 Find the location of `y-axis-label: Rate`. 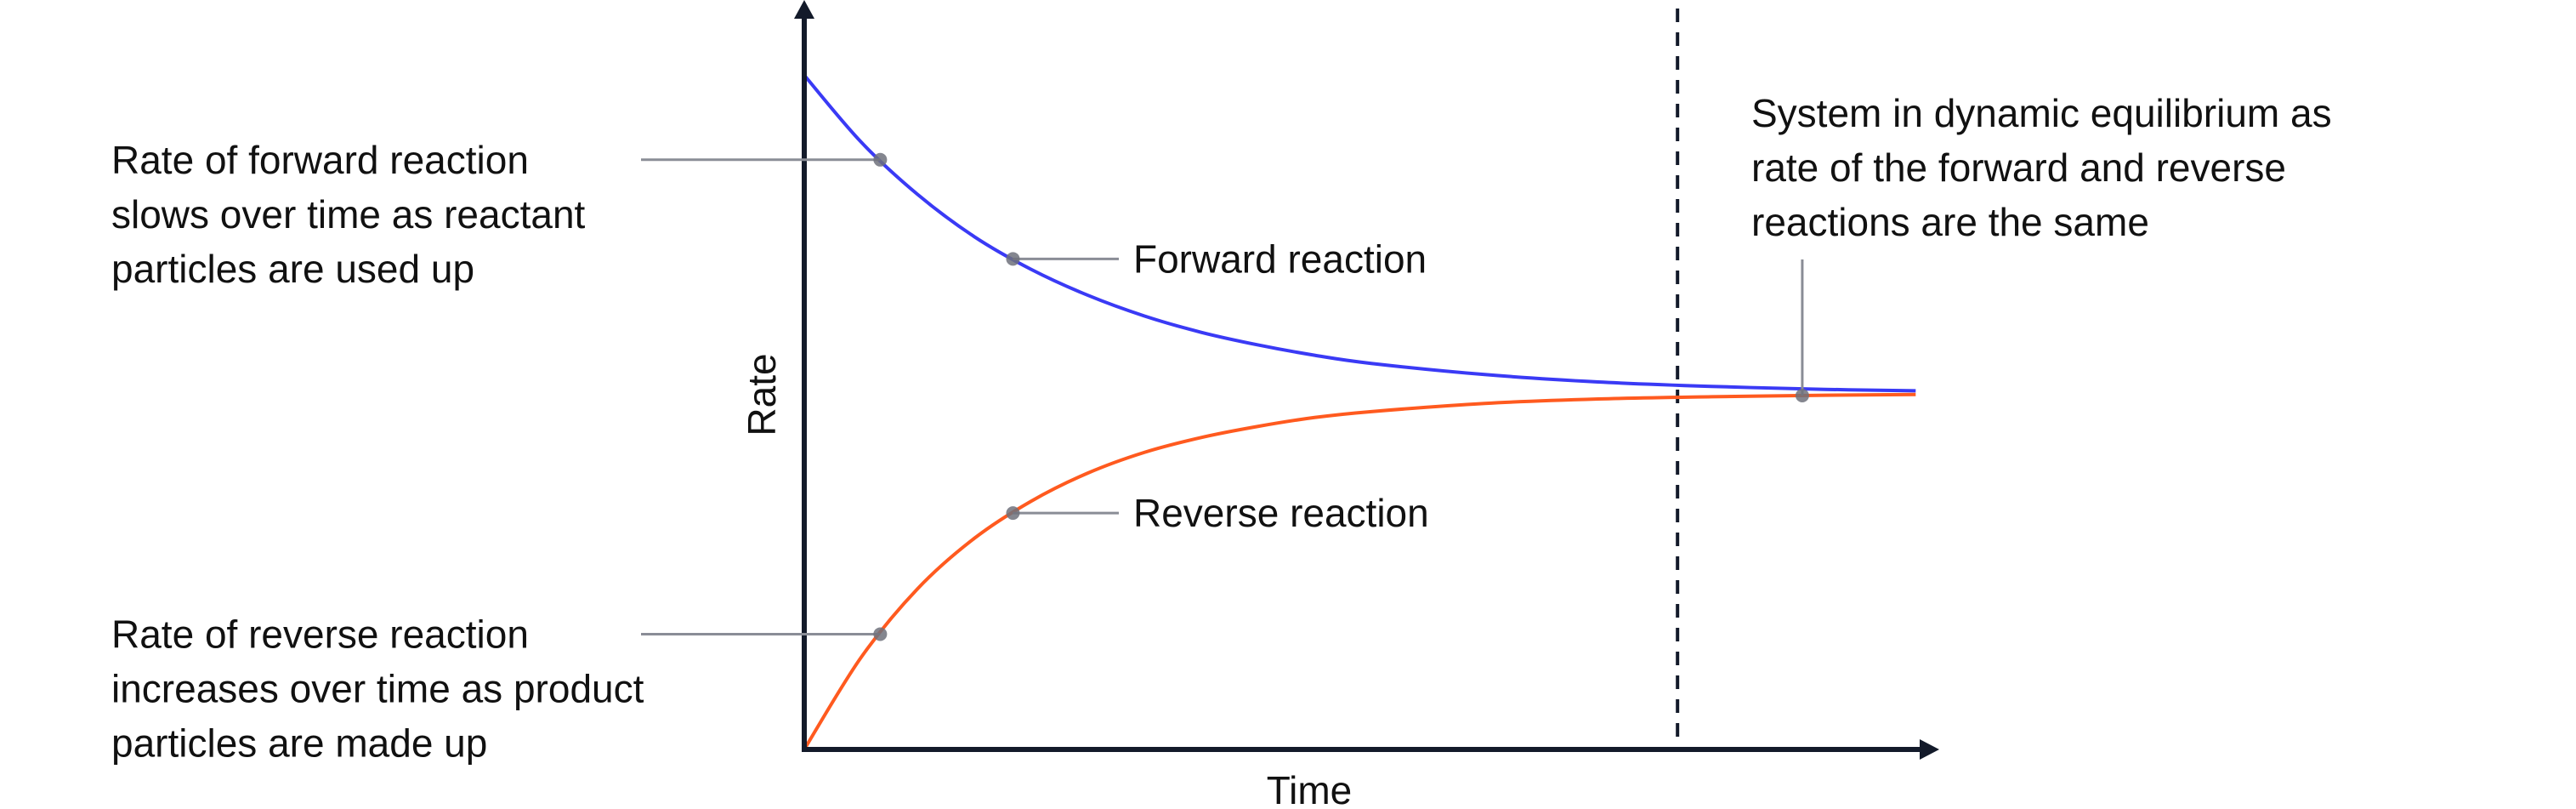

y-axis-label: Rate is located at coordinates (762, 394).